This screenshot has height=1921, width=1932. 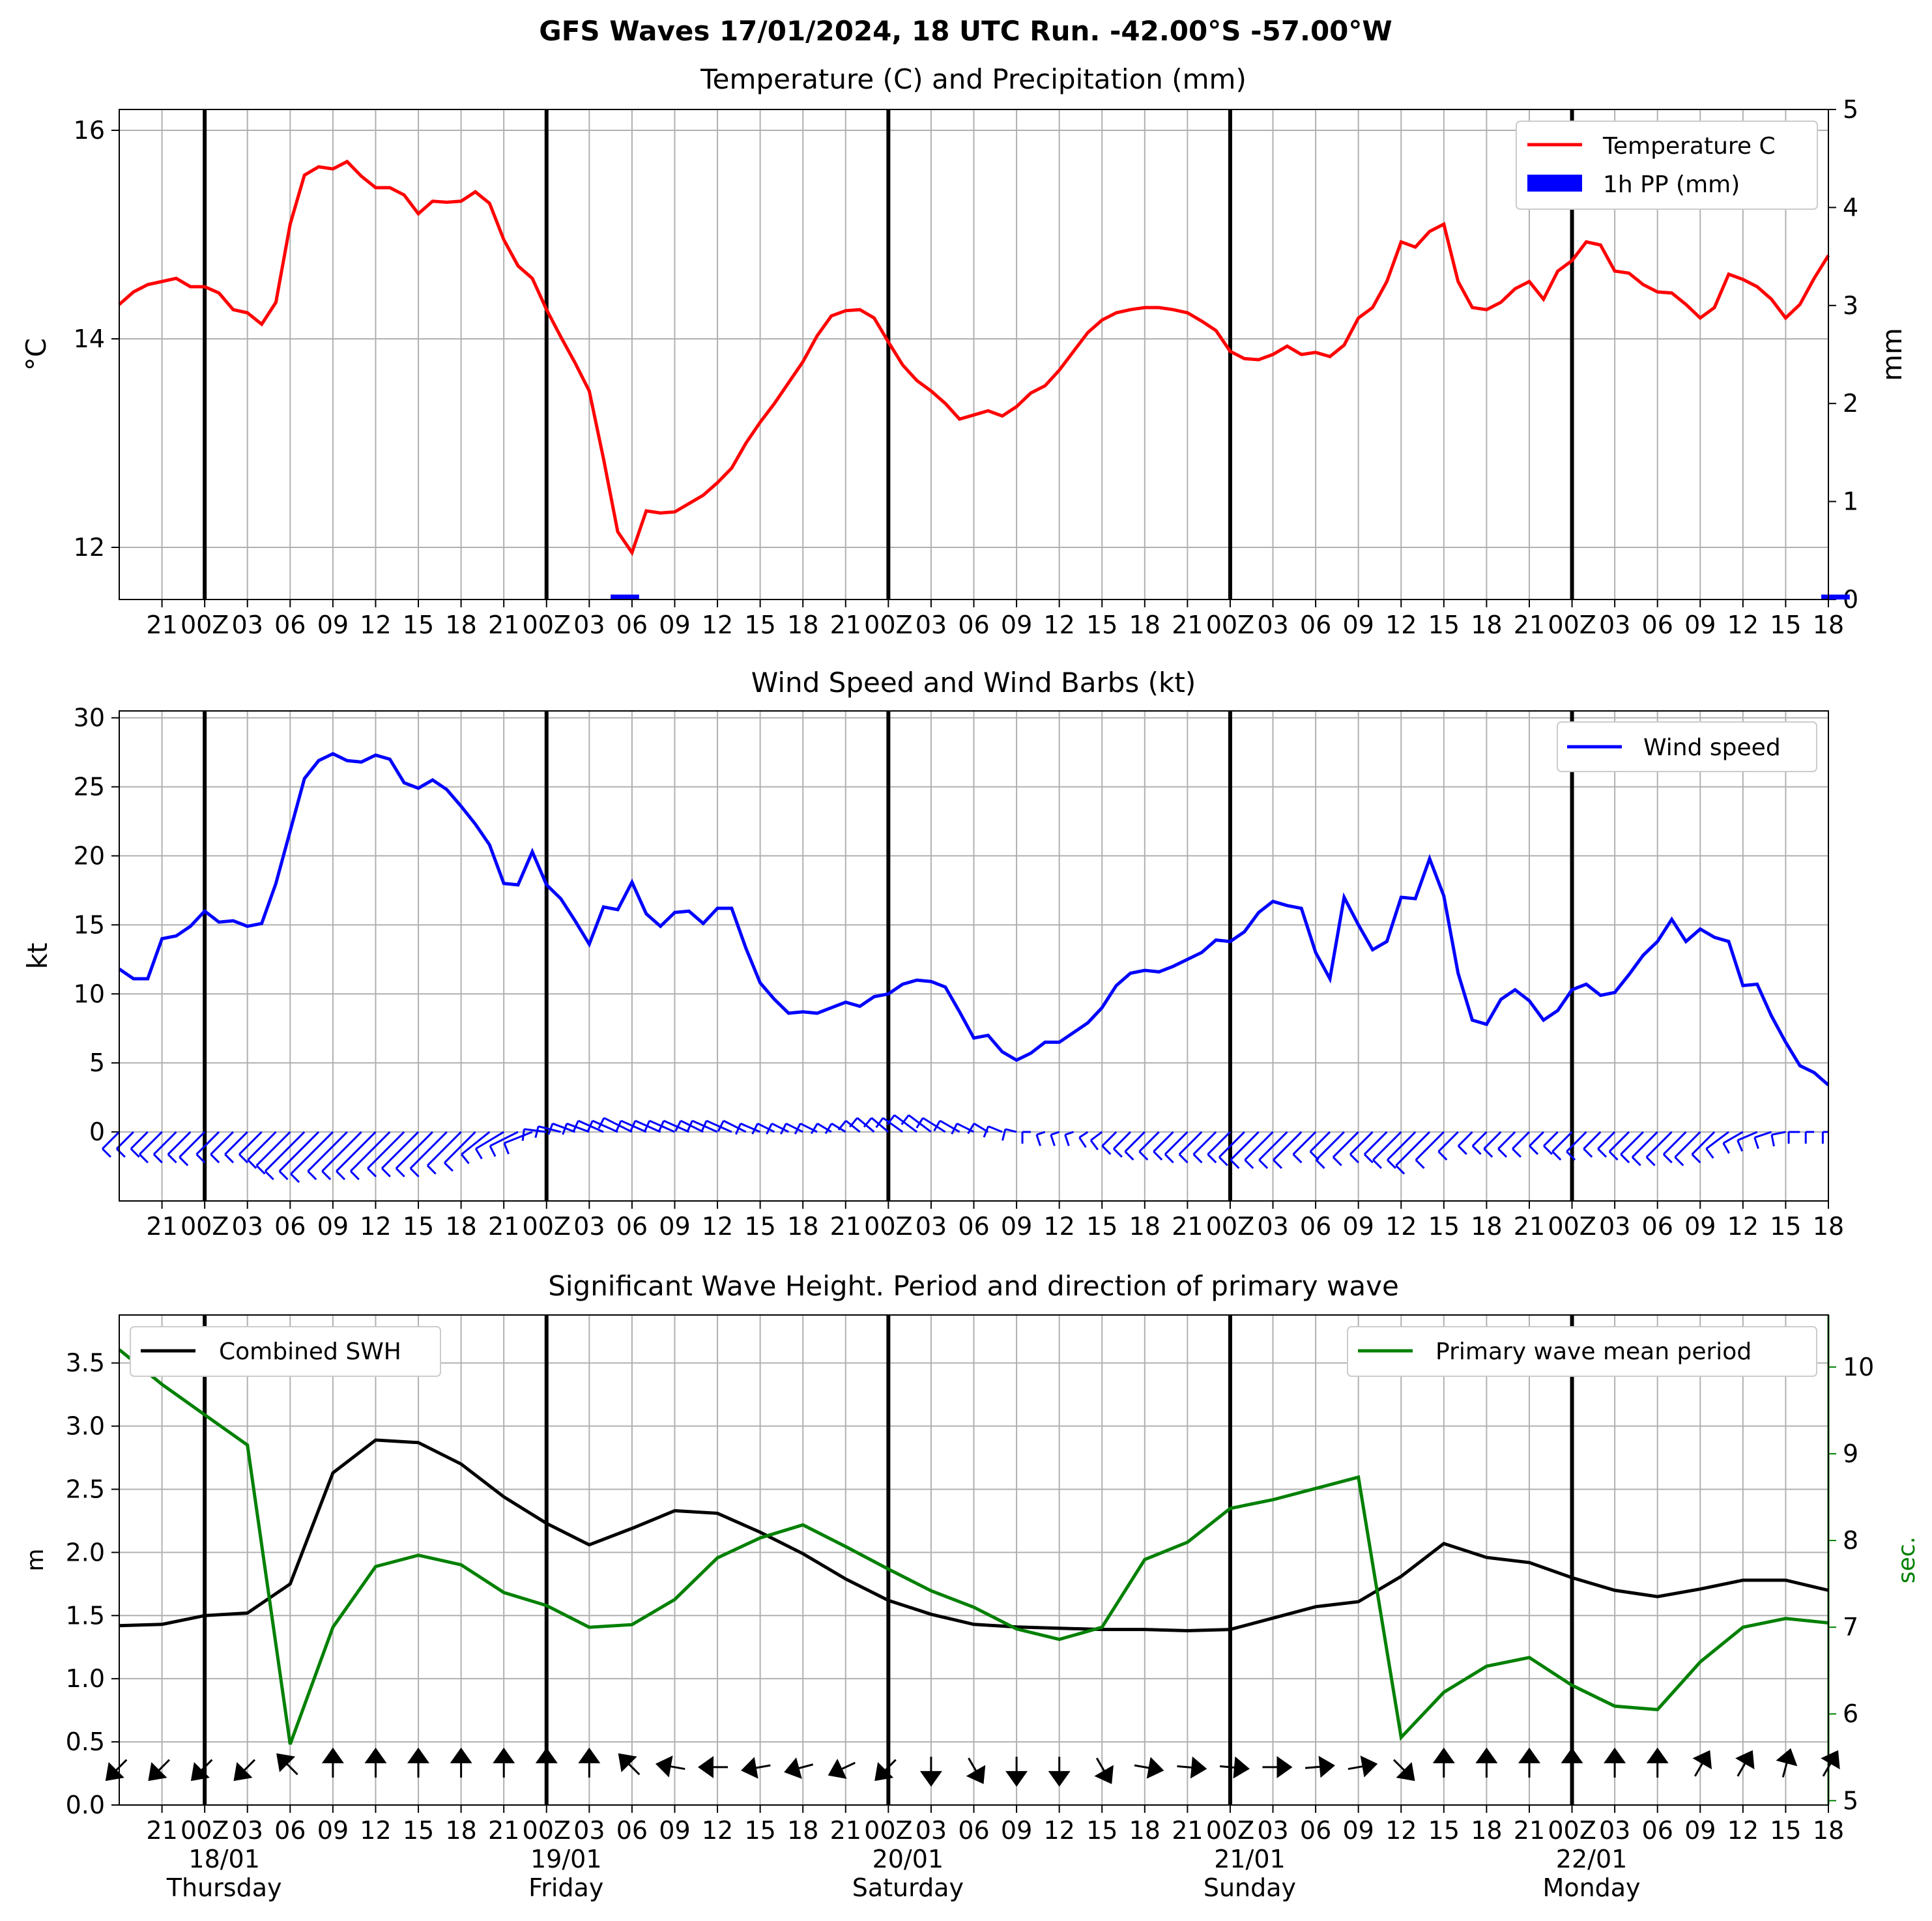 I want to click on period-y2-tick-label: 6, so click(x=1850, y=1713).